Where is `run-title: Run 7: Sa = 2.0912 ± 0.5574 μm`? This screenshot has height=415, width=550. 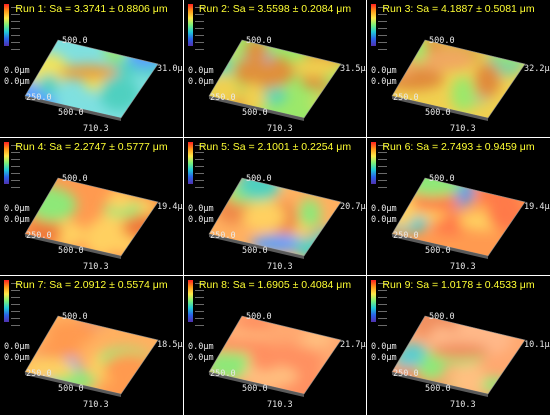 run-title: Run 7: Sa = 2.0912 ± 0.5574 μm is located at coordinates (91, 285).